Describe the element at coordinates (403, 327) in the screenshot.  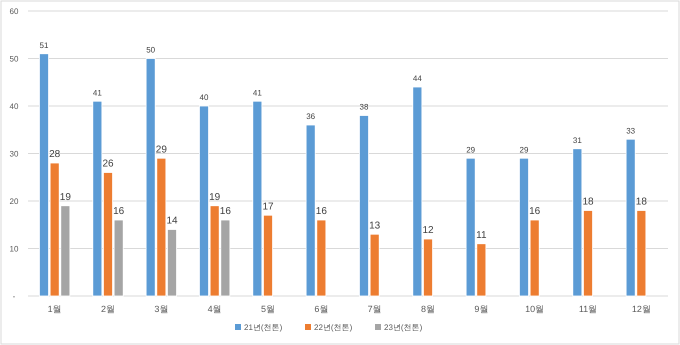
I see `legend-label: 23년(천톤)` at that location.